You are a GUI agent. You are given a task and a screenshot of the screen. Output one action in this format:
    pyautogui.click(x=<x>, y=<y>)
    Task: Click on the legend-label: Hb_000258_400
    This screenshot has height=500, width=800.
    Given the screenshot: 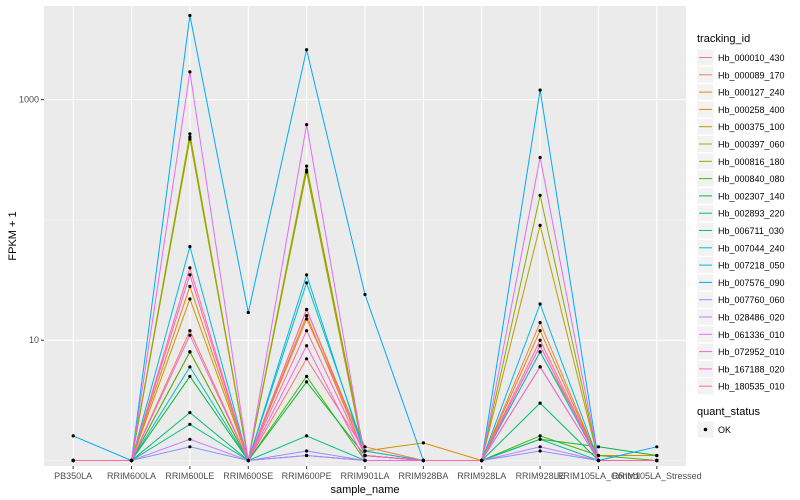 What is the action you would take?
    pyautogui.click(x=751, y=110)
    